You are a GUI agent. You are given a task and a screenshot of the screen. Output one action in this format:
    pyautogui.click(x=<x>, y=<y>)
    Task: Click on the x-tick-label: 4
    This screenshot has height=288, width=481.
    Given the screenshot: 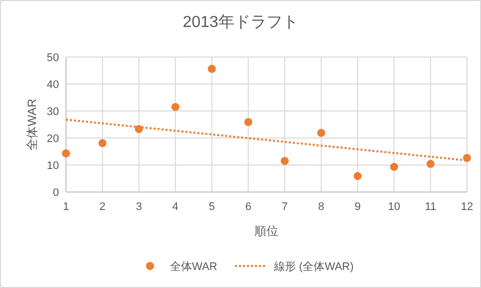 What is the action you would take?
    pyautogui.click(x=175, y=207)
    